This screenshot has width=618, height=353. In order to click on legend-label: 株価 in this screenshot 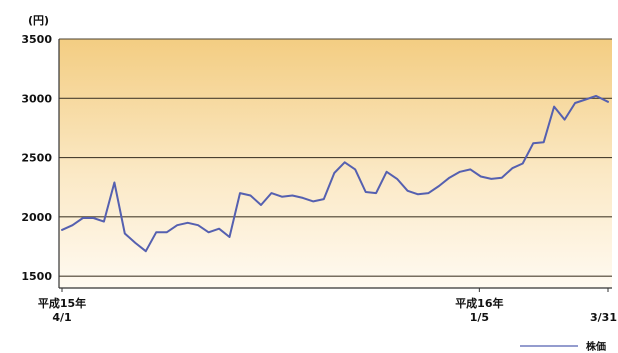, I will do `click(596, 346)`.